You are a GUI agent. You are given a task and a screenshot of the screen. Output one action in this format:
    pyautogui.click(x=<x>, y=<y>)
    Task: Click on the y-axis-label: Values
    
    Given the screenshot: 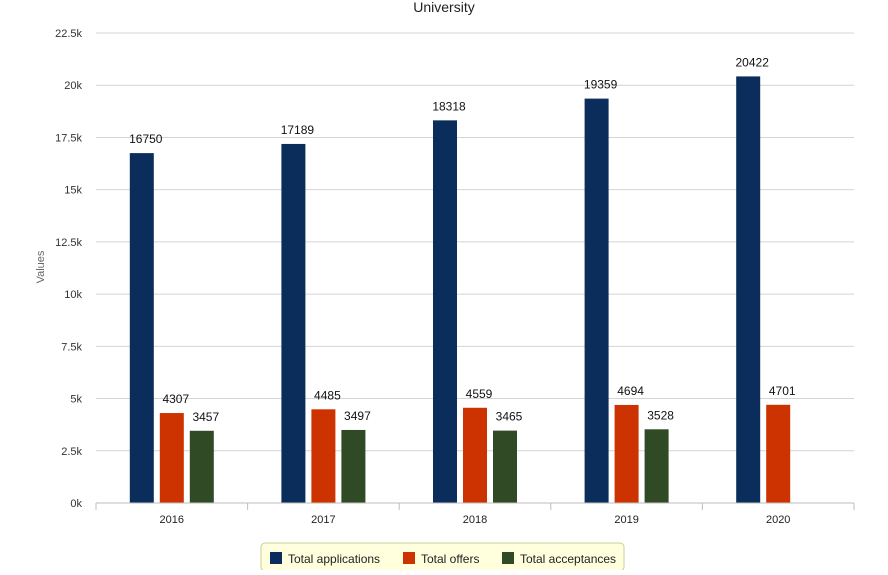 What is the action you would take?
    pyautogui.click(x=41, y=266)
    